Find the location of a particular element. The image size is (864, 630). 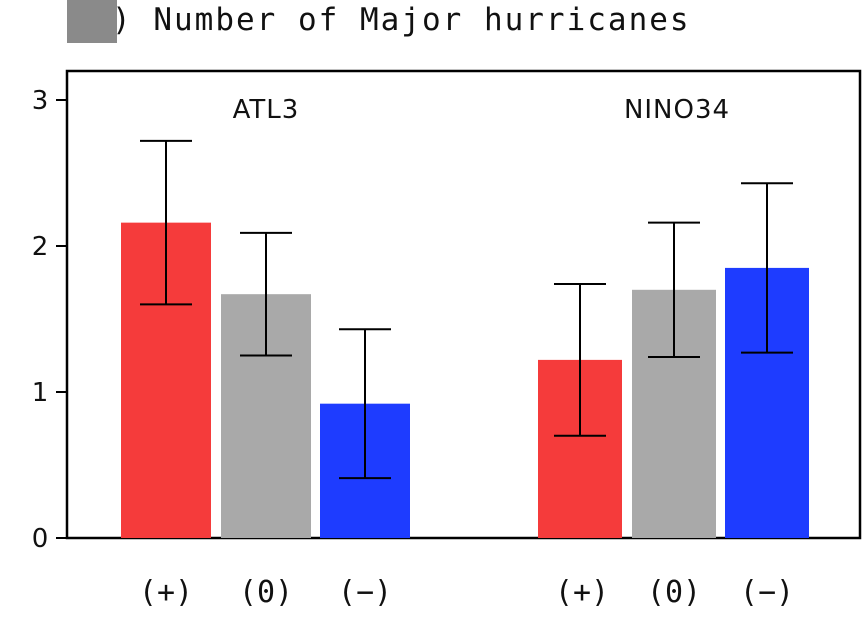

category-labels: (+) (0) (−) (+) (0) (−) is located at coordinates (466, 592).